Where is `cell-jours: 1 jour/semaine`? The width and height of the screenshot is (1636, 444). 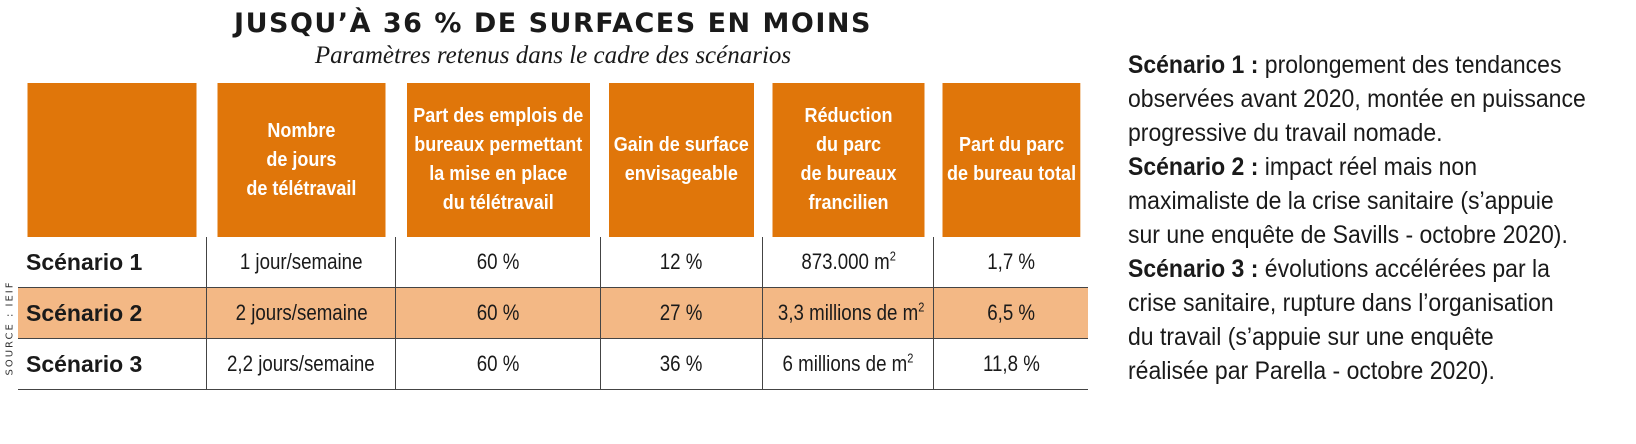
cell-jours: 1 jour/semaine is located at coordinates (301, 262).